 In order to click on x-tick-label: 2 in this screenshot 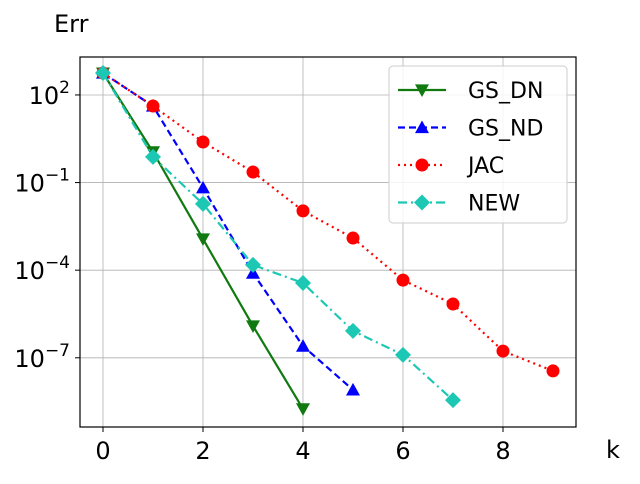, I will do `click(202, 451)`.